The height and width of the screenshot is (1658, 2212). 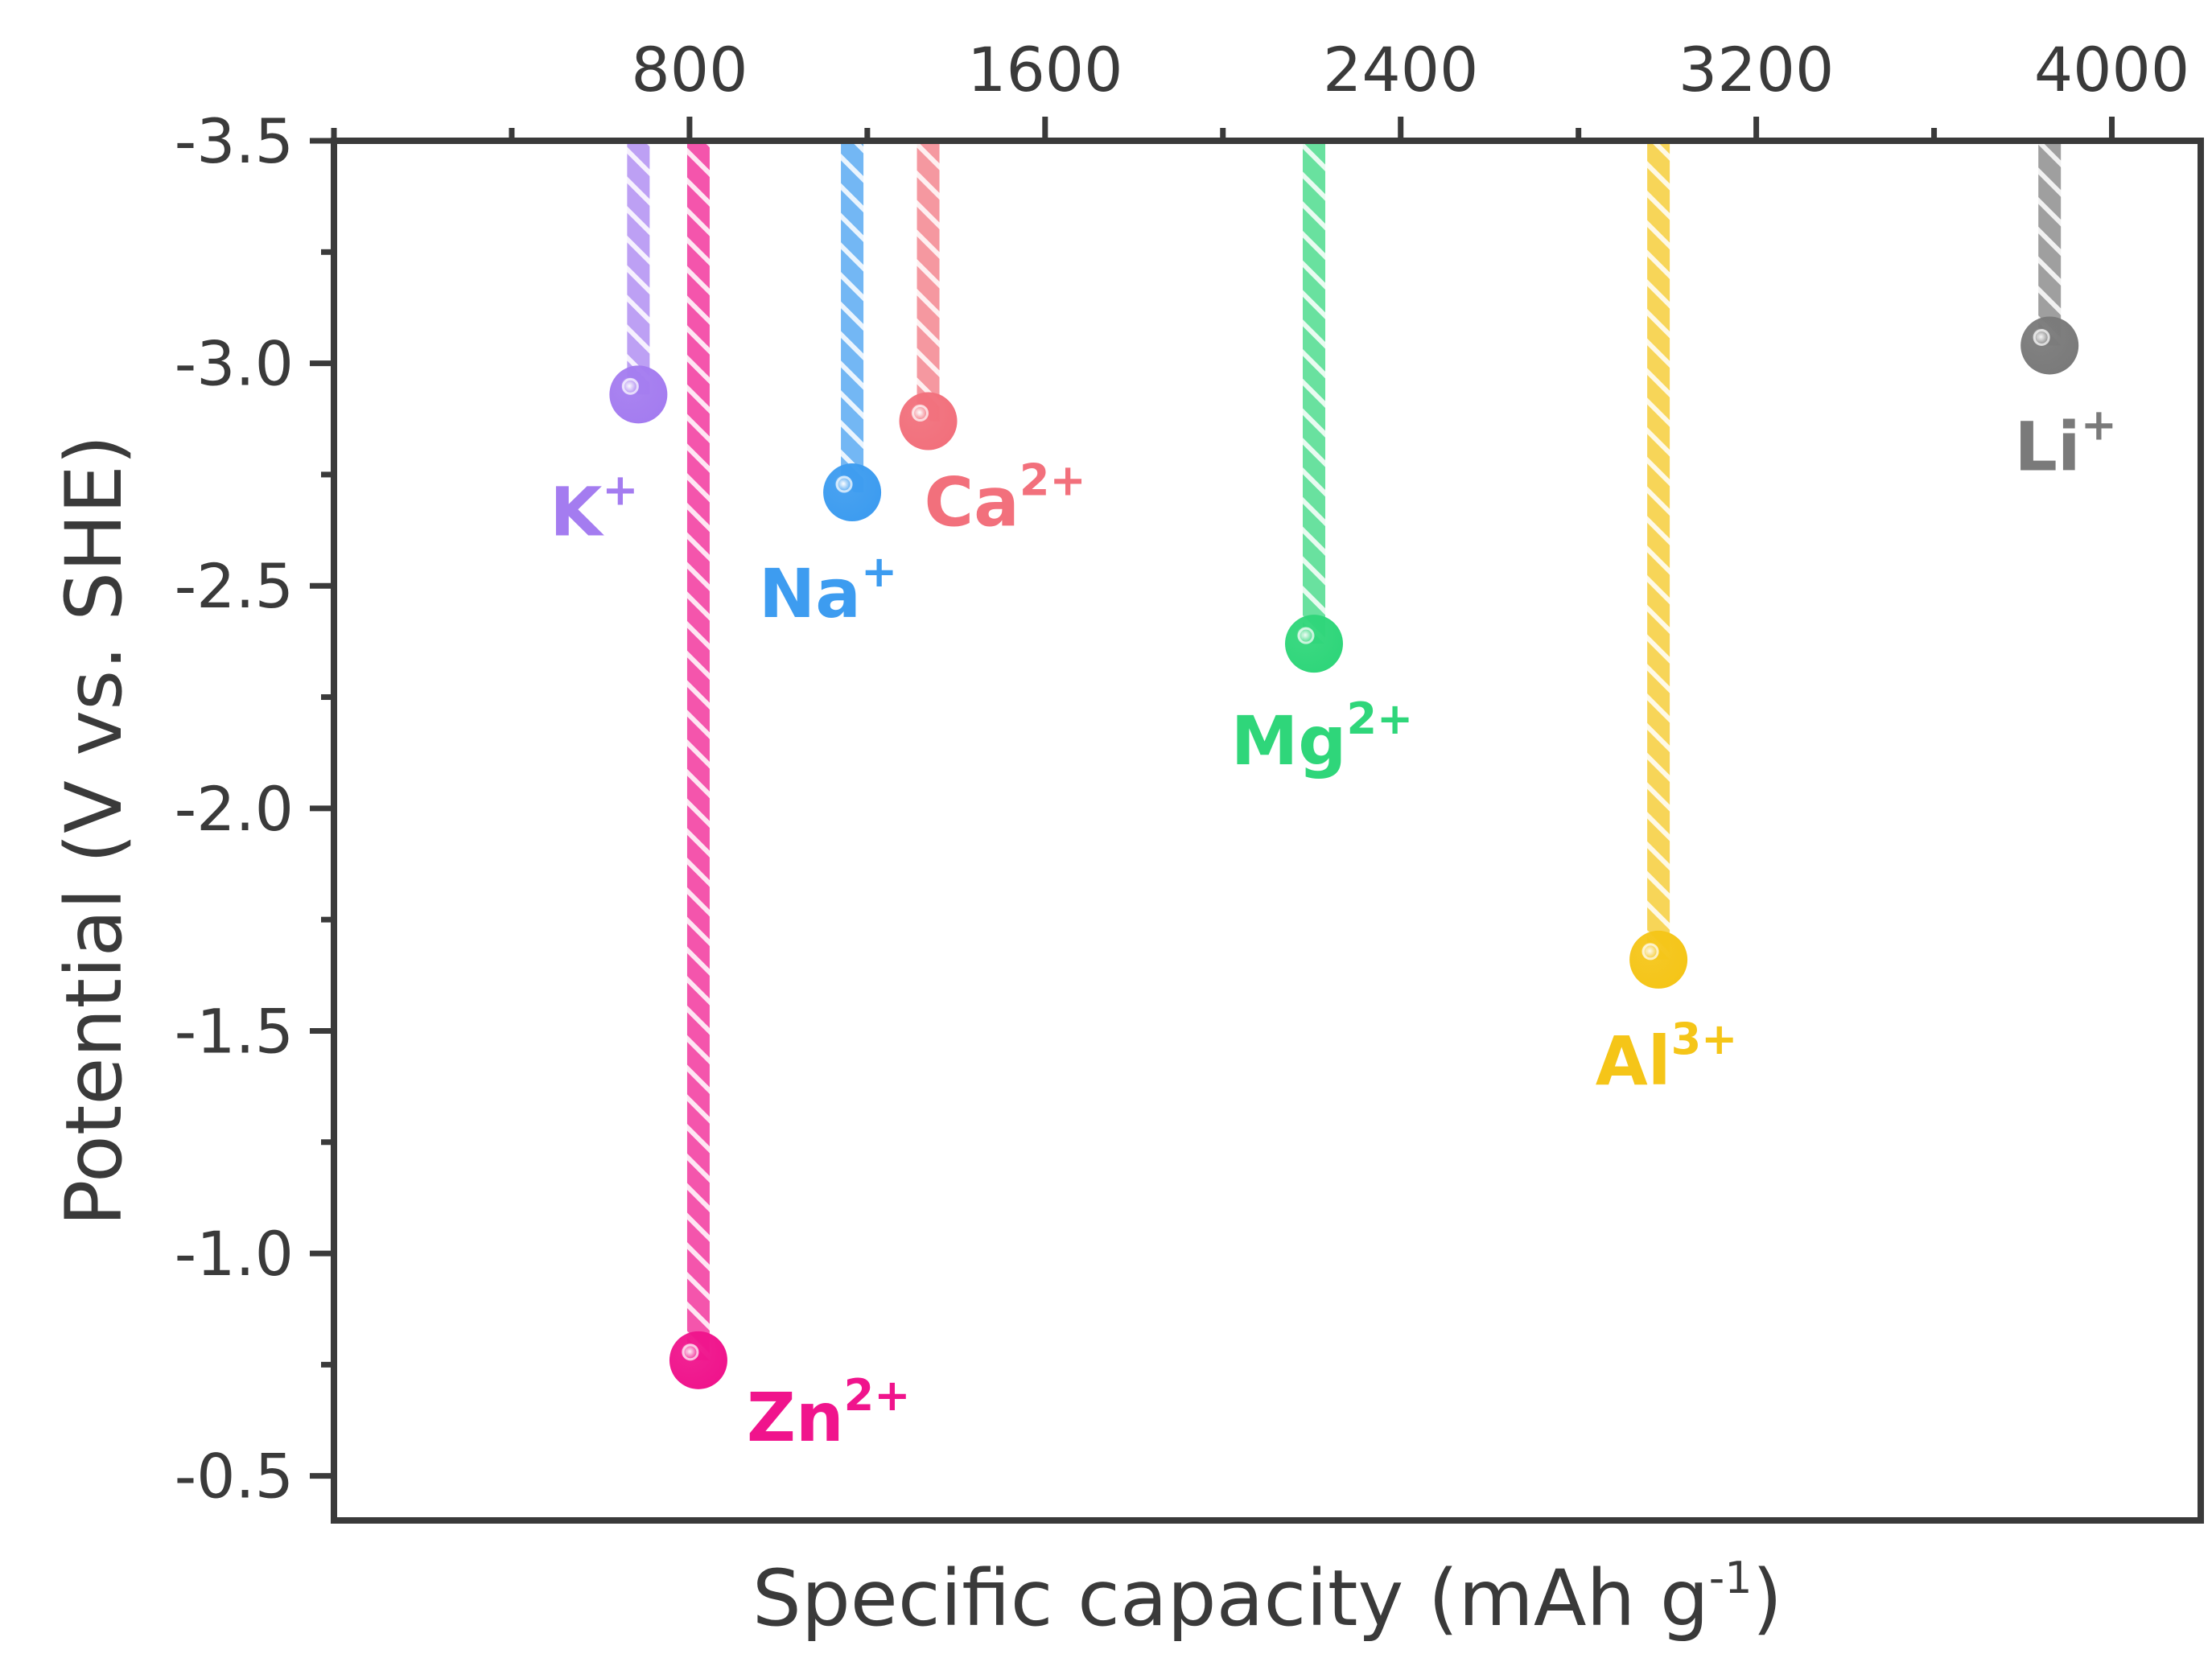 What do you see at coordinates (577, 512) in the screenshot?
I see `ion-symbol-k: K` at bounding box center [577, 512].